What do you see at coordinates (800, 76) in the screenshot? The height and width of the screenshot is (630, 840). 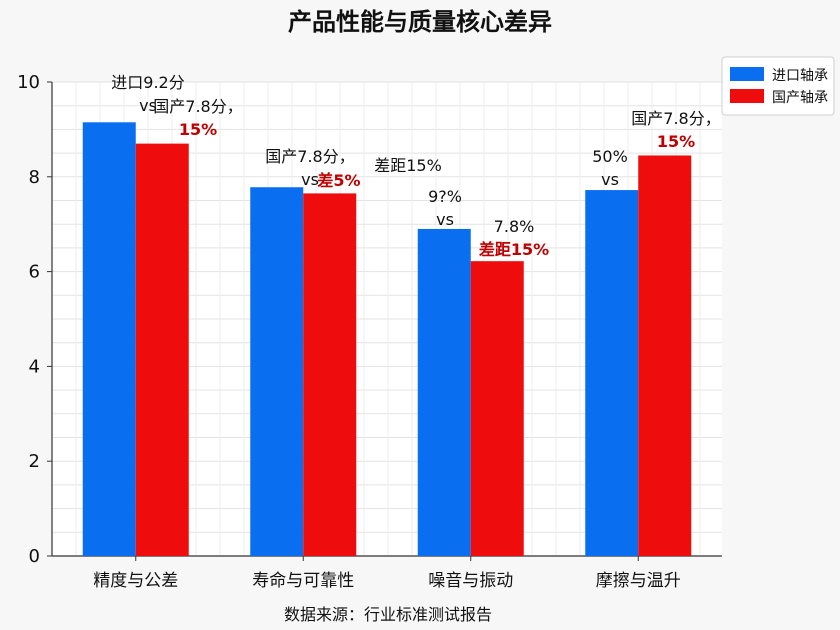 I see `legend-label: 进口轴承` at bounding box center [800, 76].